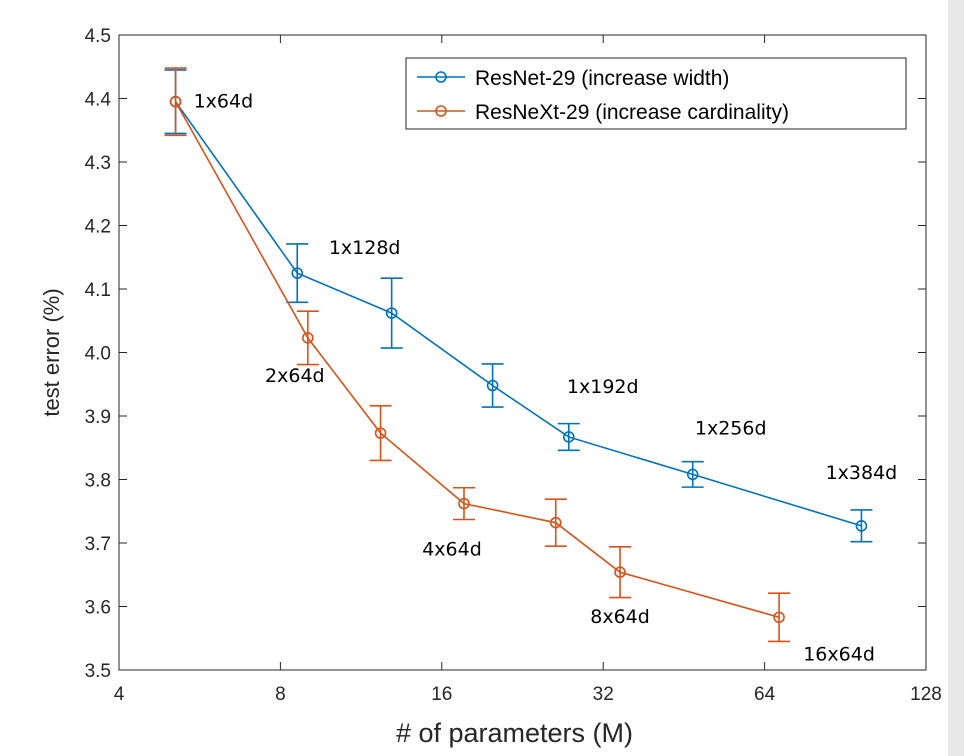 The height and width of the screenshot is (756, 964). I want to click on point-label: 1x192d, so click(603, 387).